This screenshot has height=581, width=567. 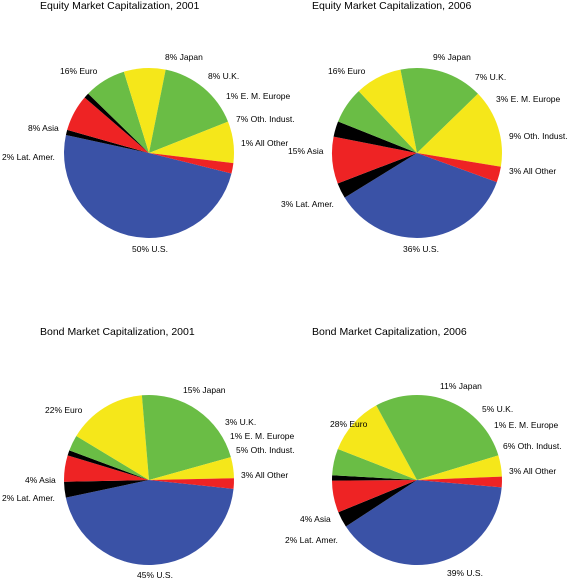 I want to click on slice-label-u-k: 3% U.K., so click(x=240, y=422).